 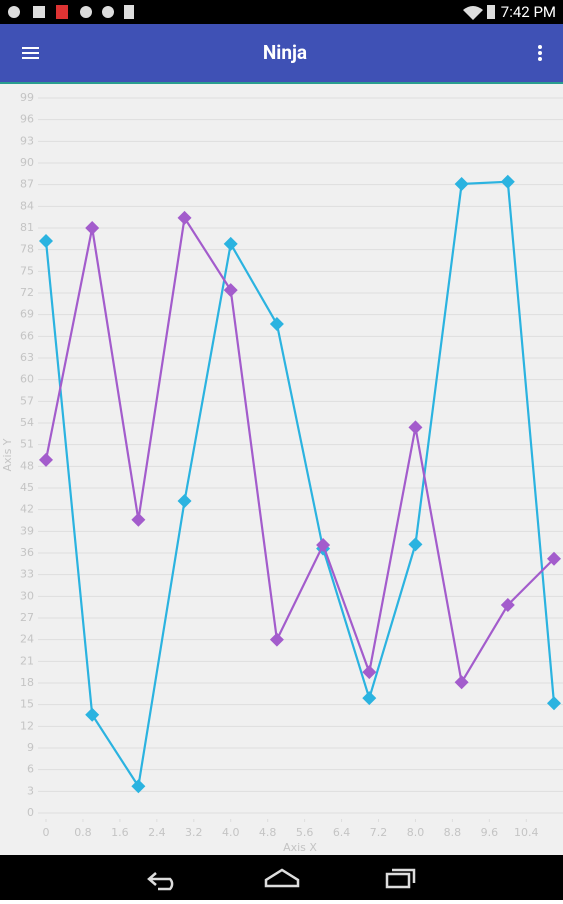 I want to click on y-tick-label: 93, so click(x=27, y=140).